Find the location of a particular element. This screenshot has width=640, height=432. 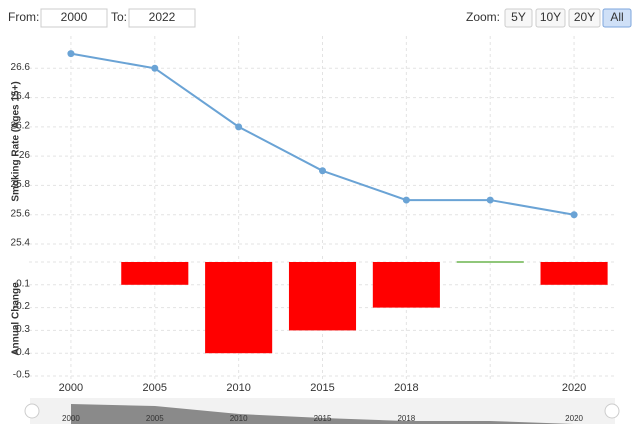

y-tick-label: 26.4 is located at coordinates (21, 96).